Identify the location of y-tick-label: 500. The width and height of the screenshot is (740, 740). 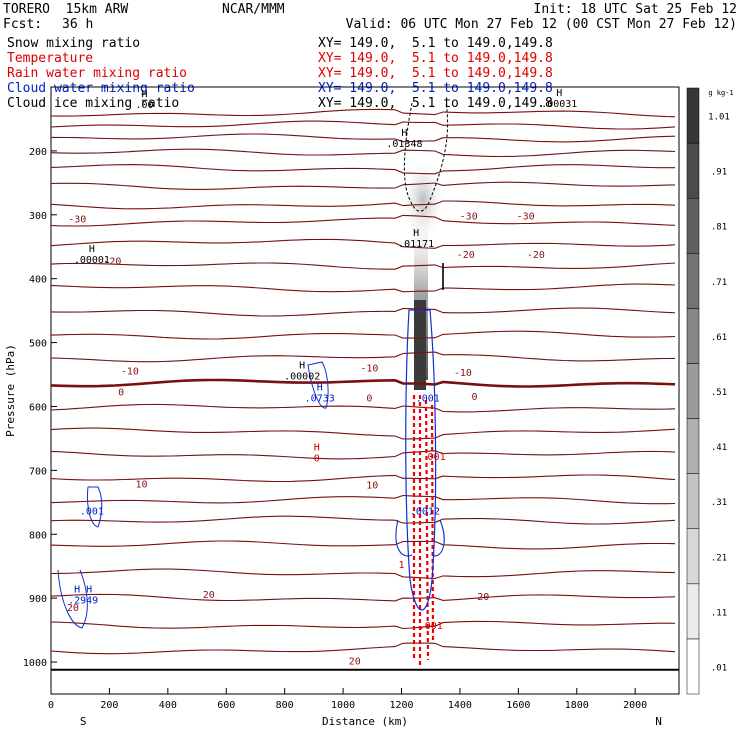
(38, 344).